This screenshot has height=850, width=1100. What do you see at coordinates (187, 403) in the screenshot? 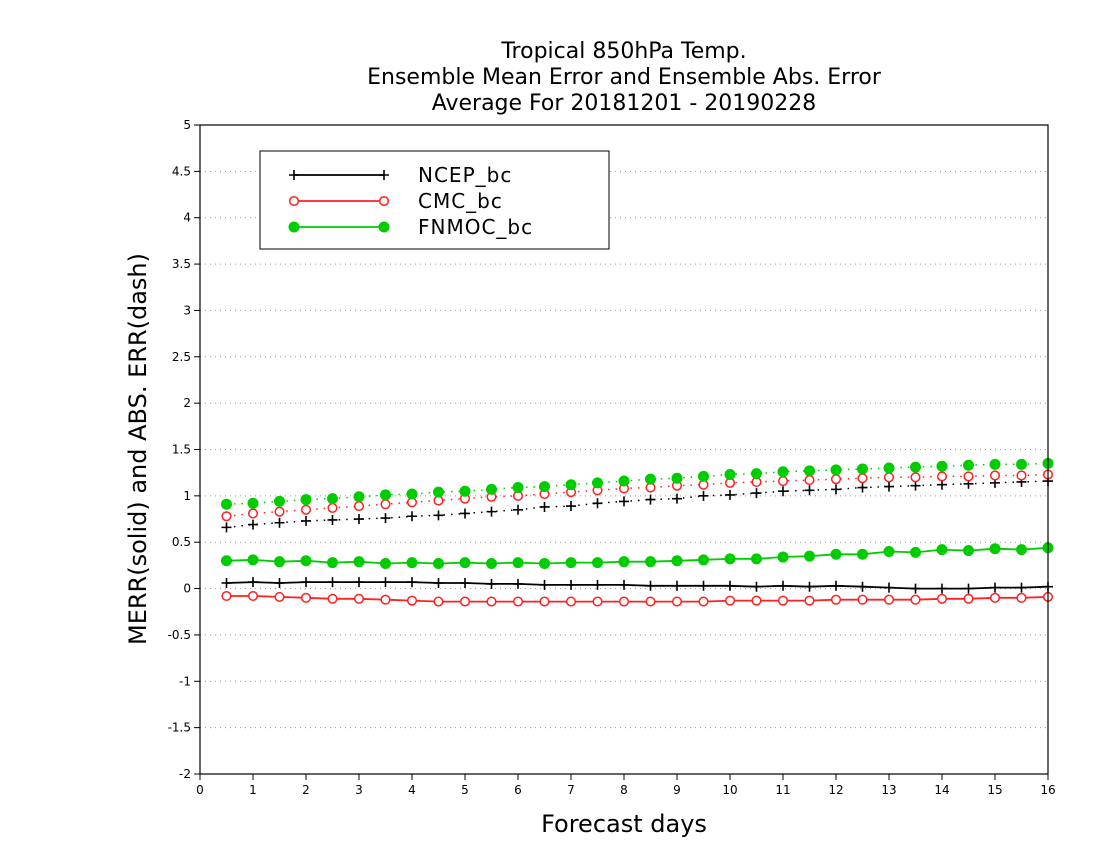
I see `y-tick-label: 2` at bounding box center [187, 403].